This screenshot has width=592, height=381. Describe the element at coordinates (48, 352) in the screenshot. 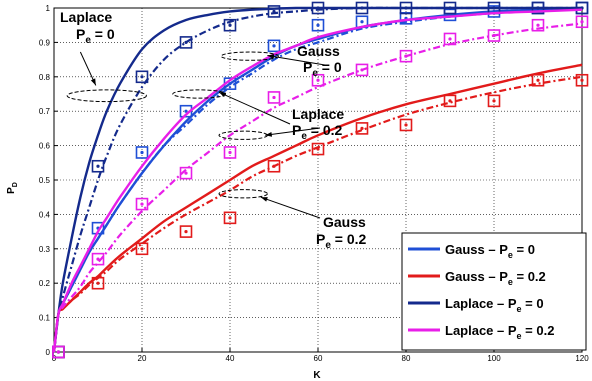

I see `y-tick-label: 0` at that location.